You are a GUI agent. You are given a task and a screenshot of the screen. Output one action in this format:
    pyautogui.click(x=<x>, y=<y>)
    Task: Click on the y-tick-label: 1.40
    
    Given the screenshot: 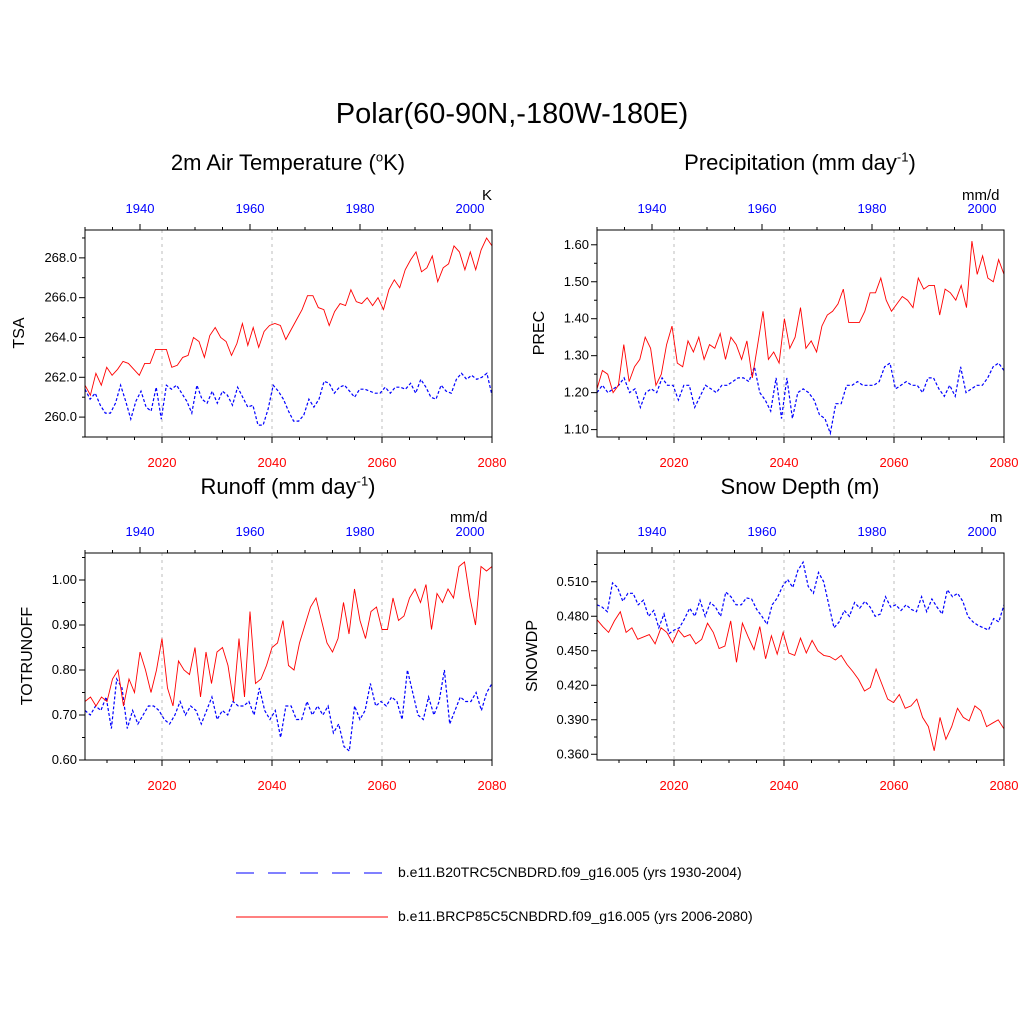 What is the action you would take?
    pyautogui.click(x=576, y=318)
    